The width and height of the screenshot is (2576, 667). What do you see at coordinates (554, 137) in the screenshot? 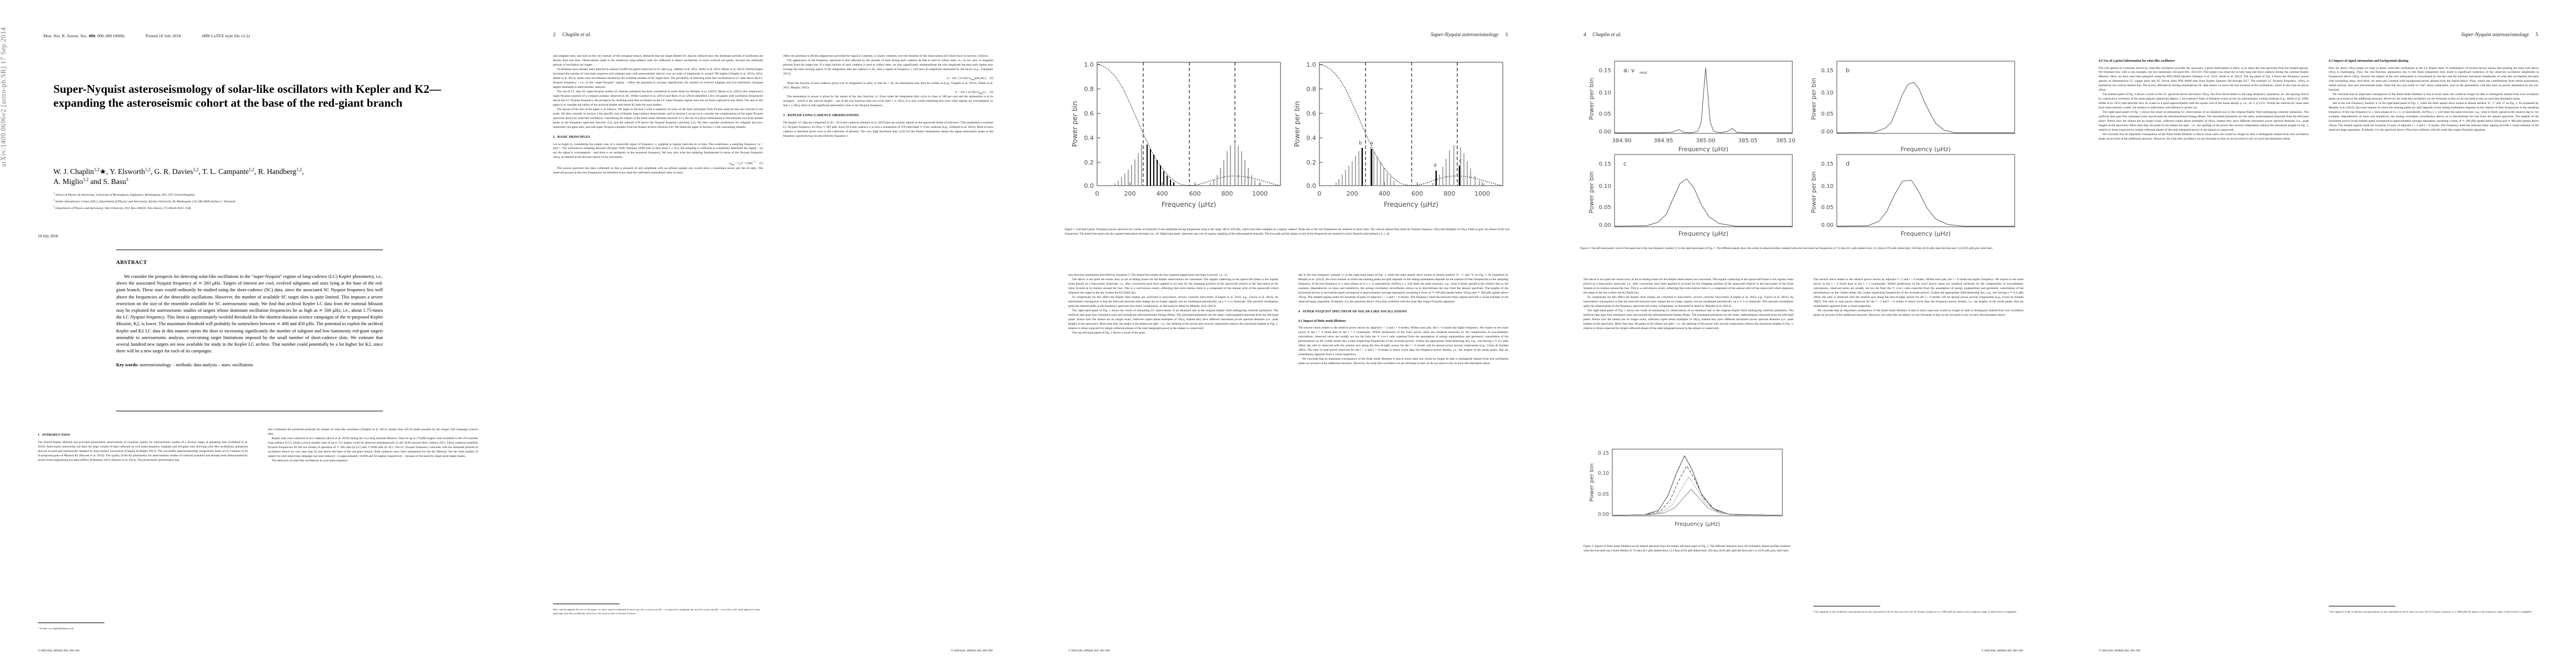
I see `section-number: 2` at bounding box center [554, 137].